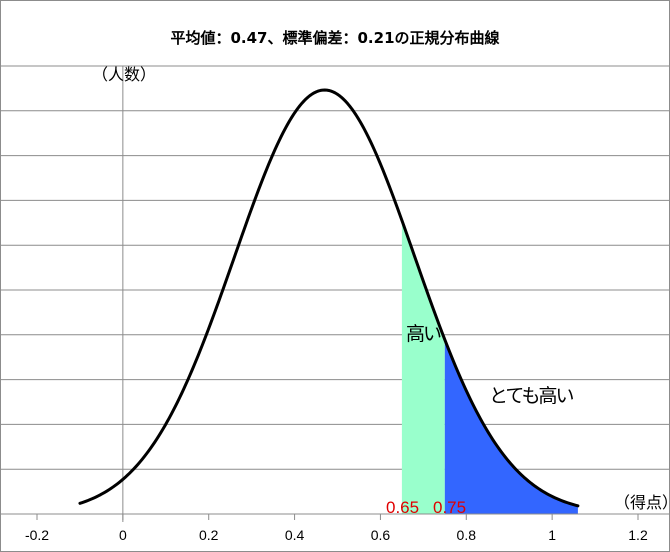 The image size is (670, 552). What do you see at coordinates (402, 507) in the screenshot?
I see `threshold-label-065: 0.65` at bounding box center [402, 507].